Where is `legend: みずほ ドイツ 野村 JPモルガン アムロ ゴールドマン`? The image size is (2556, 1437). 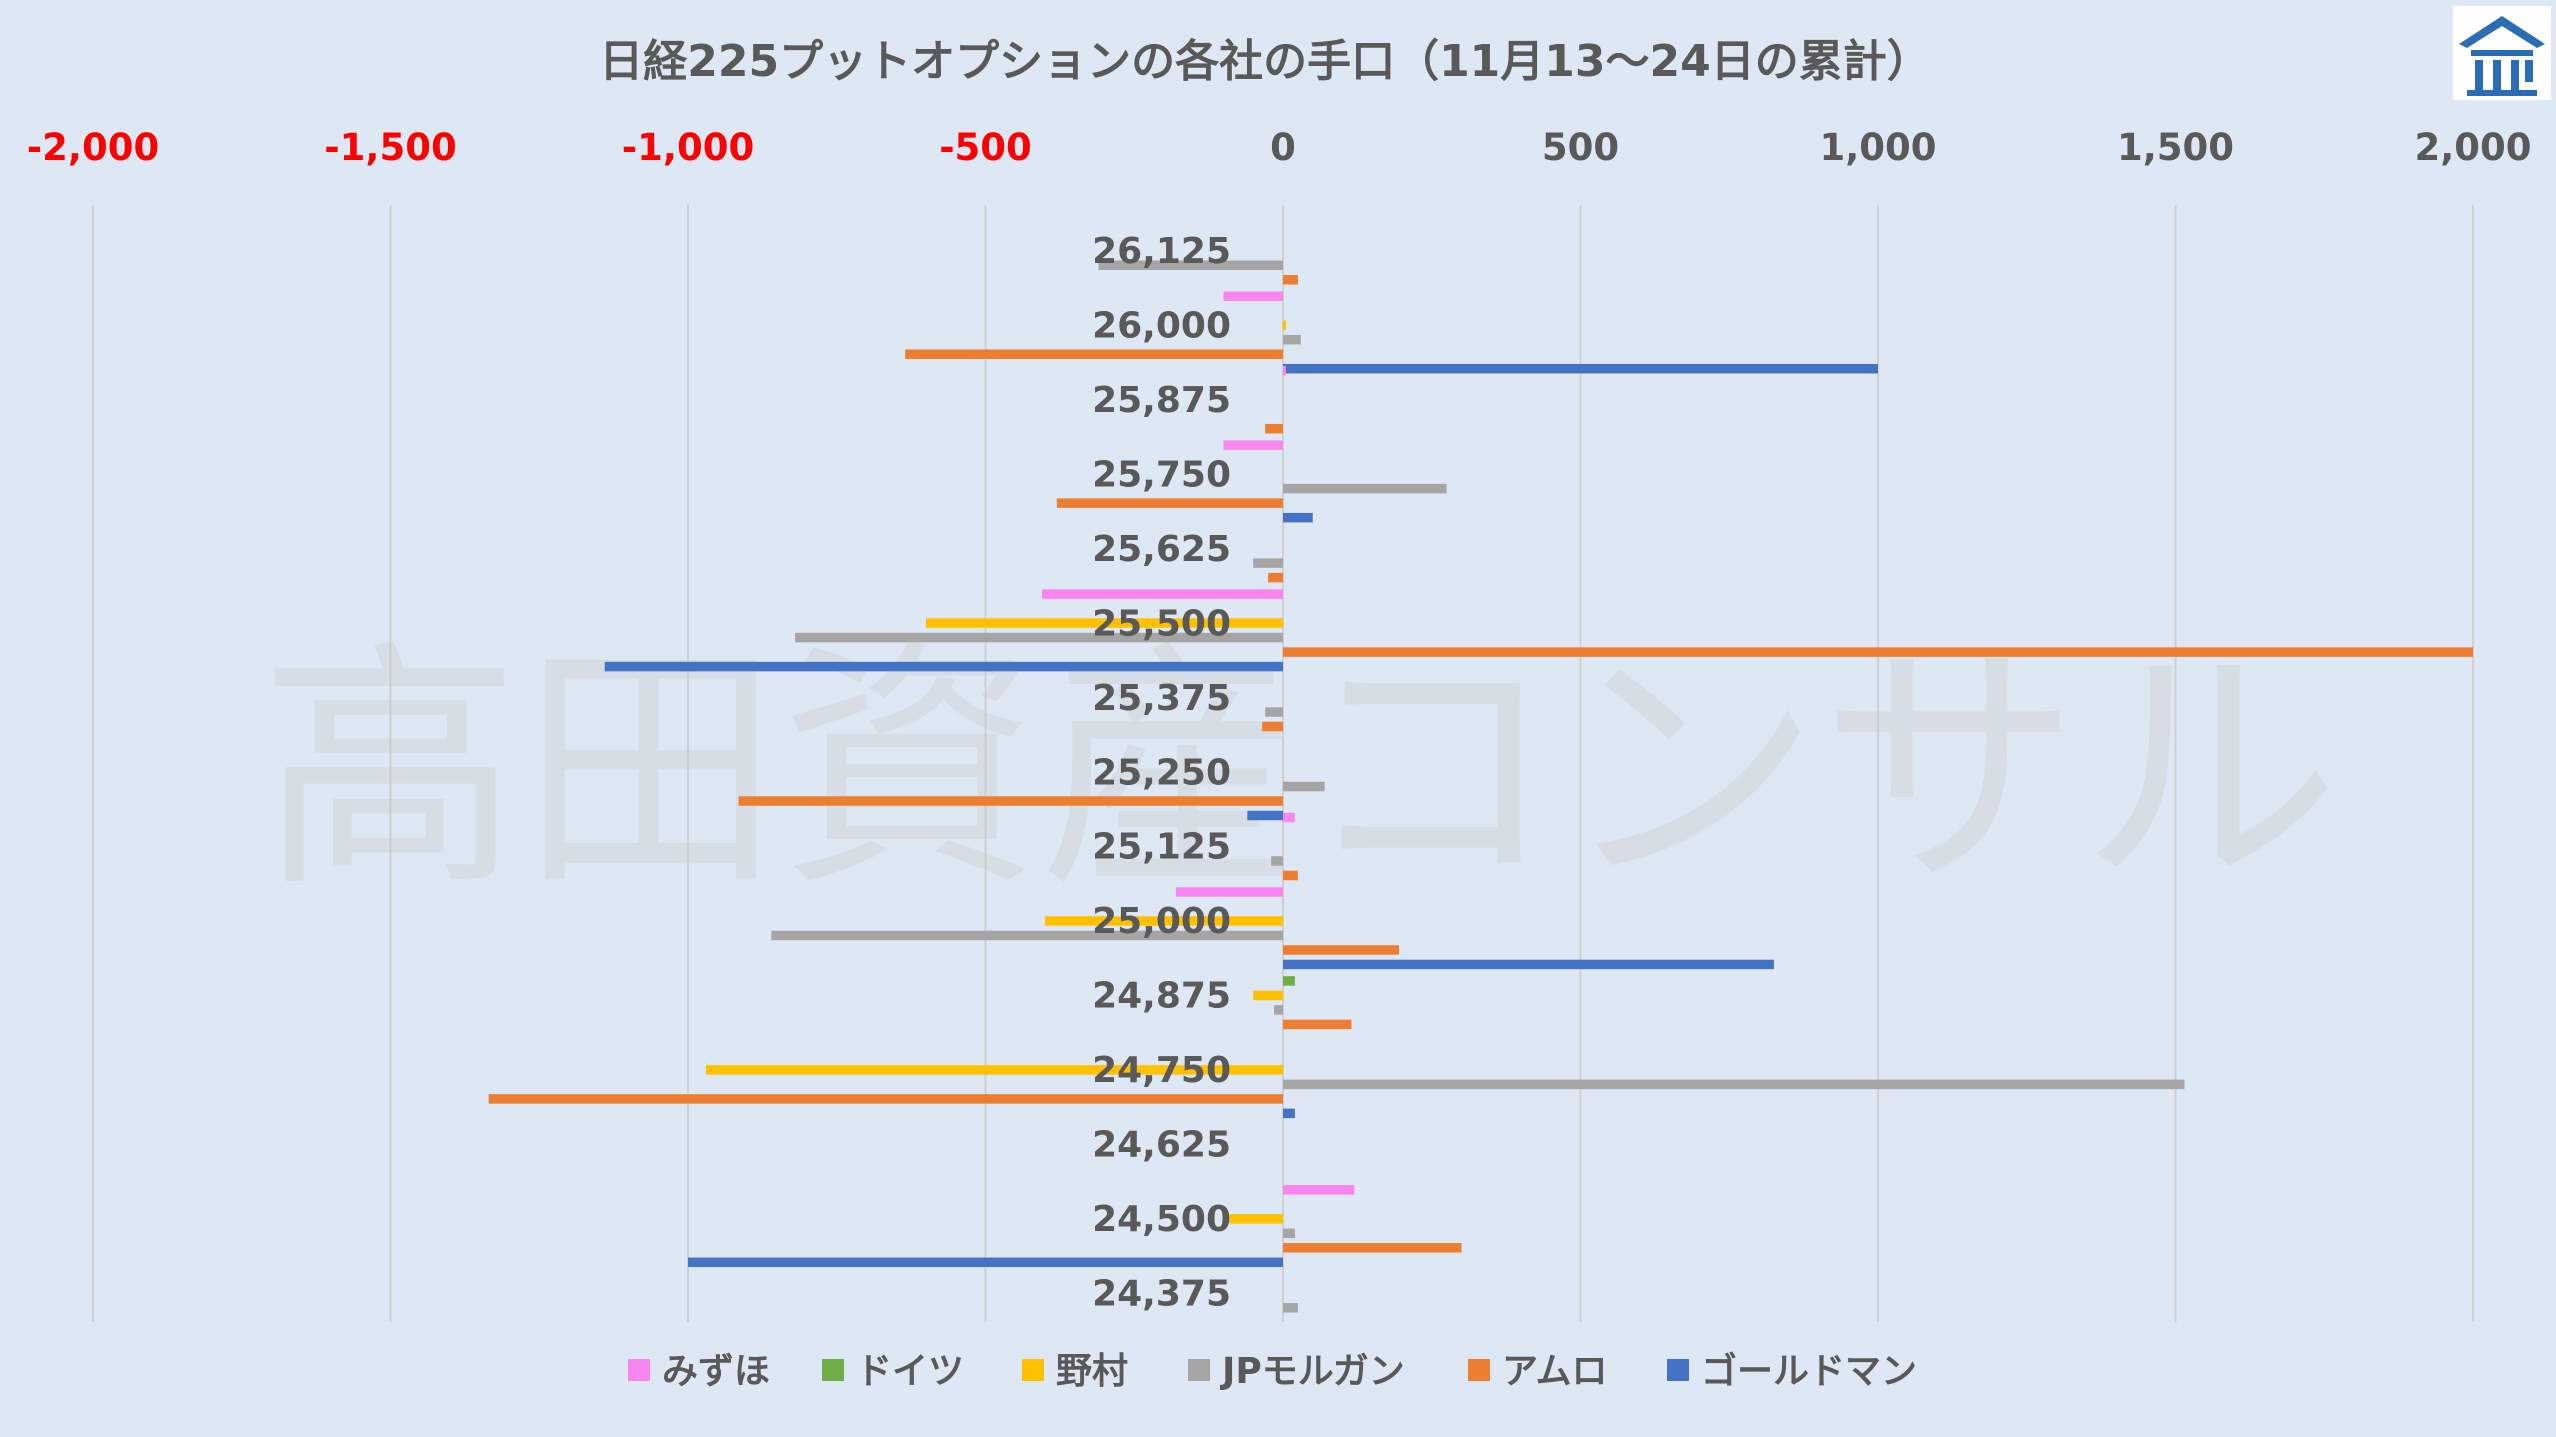 legend: みずほ ドイツ 野村 JPモルガン アムロ ゴールドマン is located at coordinates (1272, 1371).